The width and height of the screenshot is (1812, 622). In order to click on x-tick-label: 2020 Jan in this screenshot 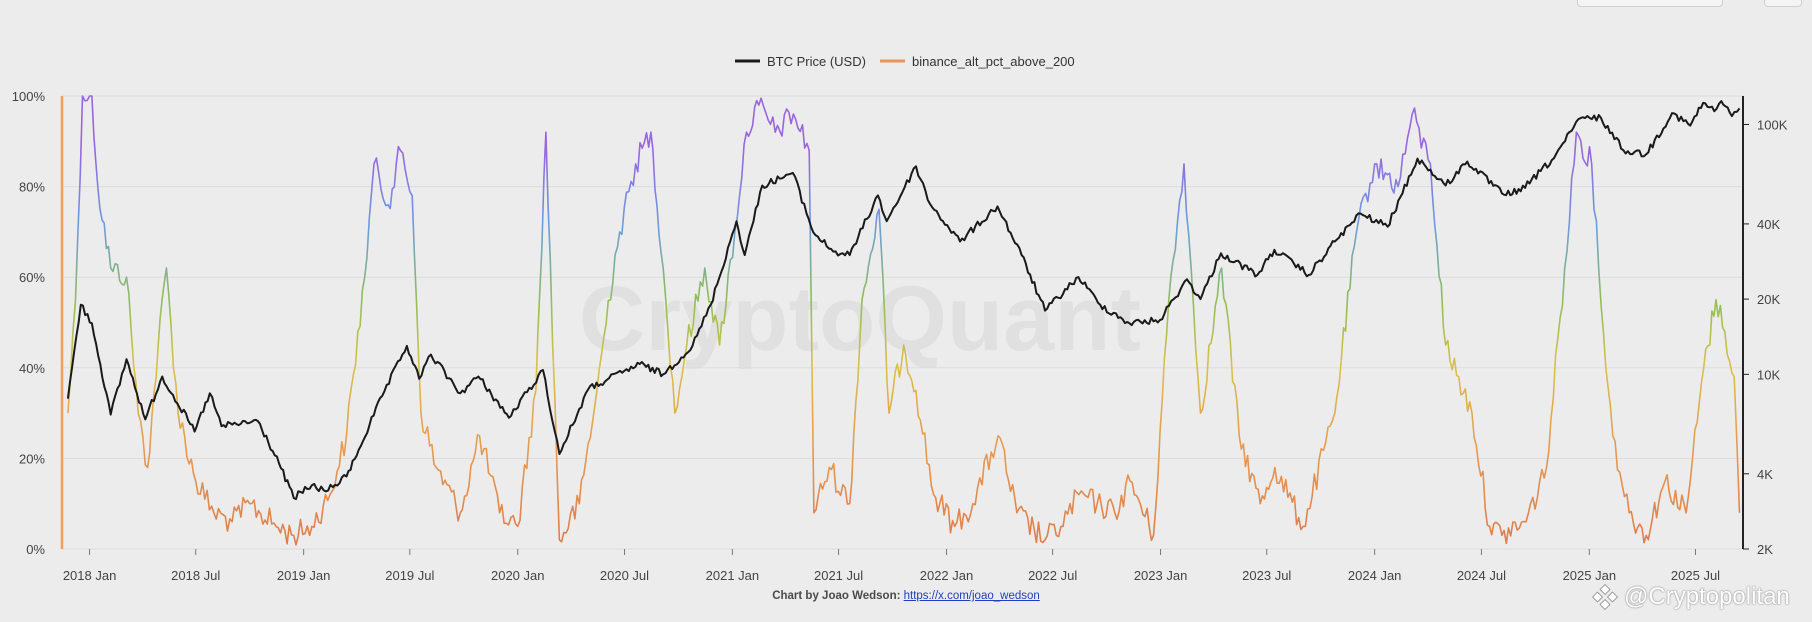, I will do `click(518, 575)`.